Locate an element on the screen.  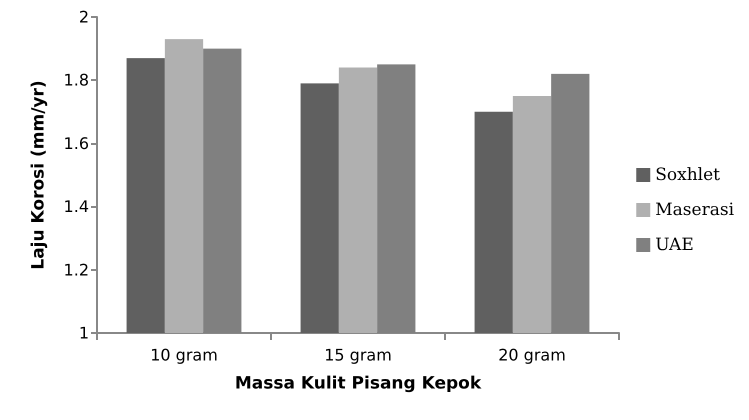
y-tick-label: 1.2 is located at coordinates (76, 270).